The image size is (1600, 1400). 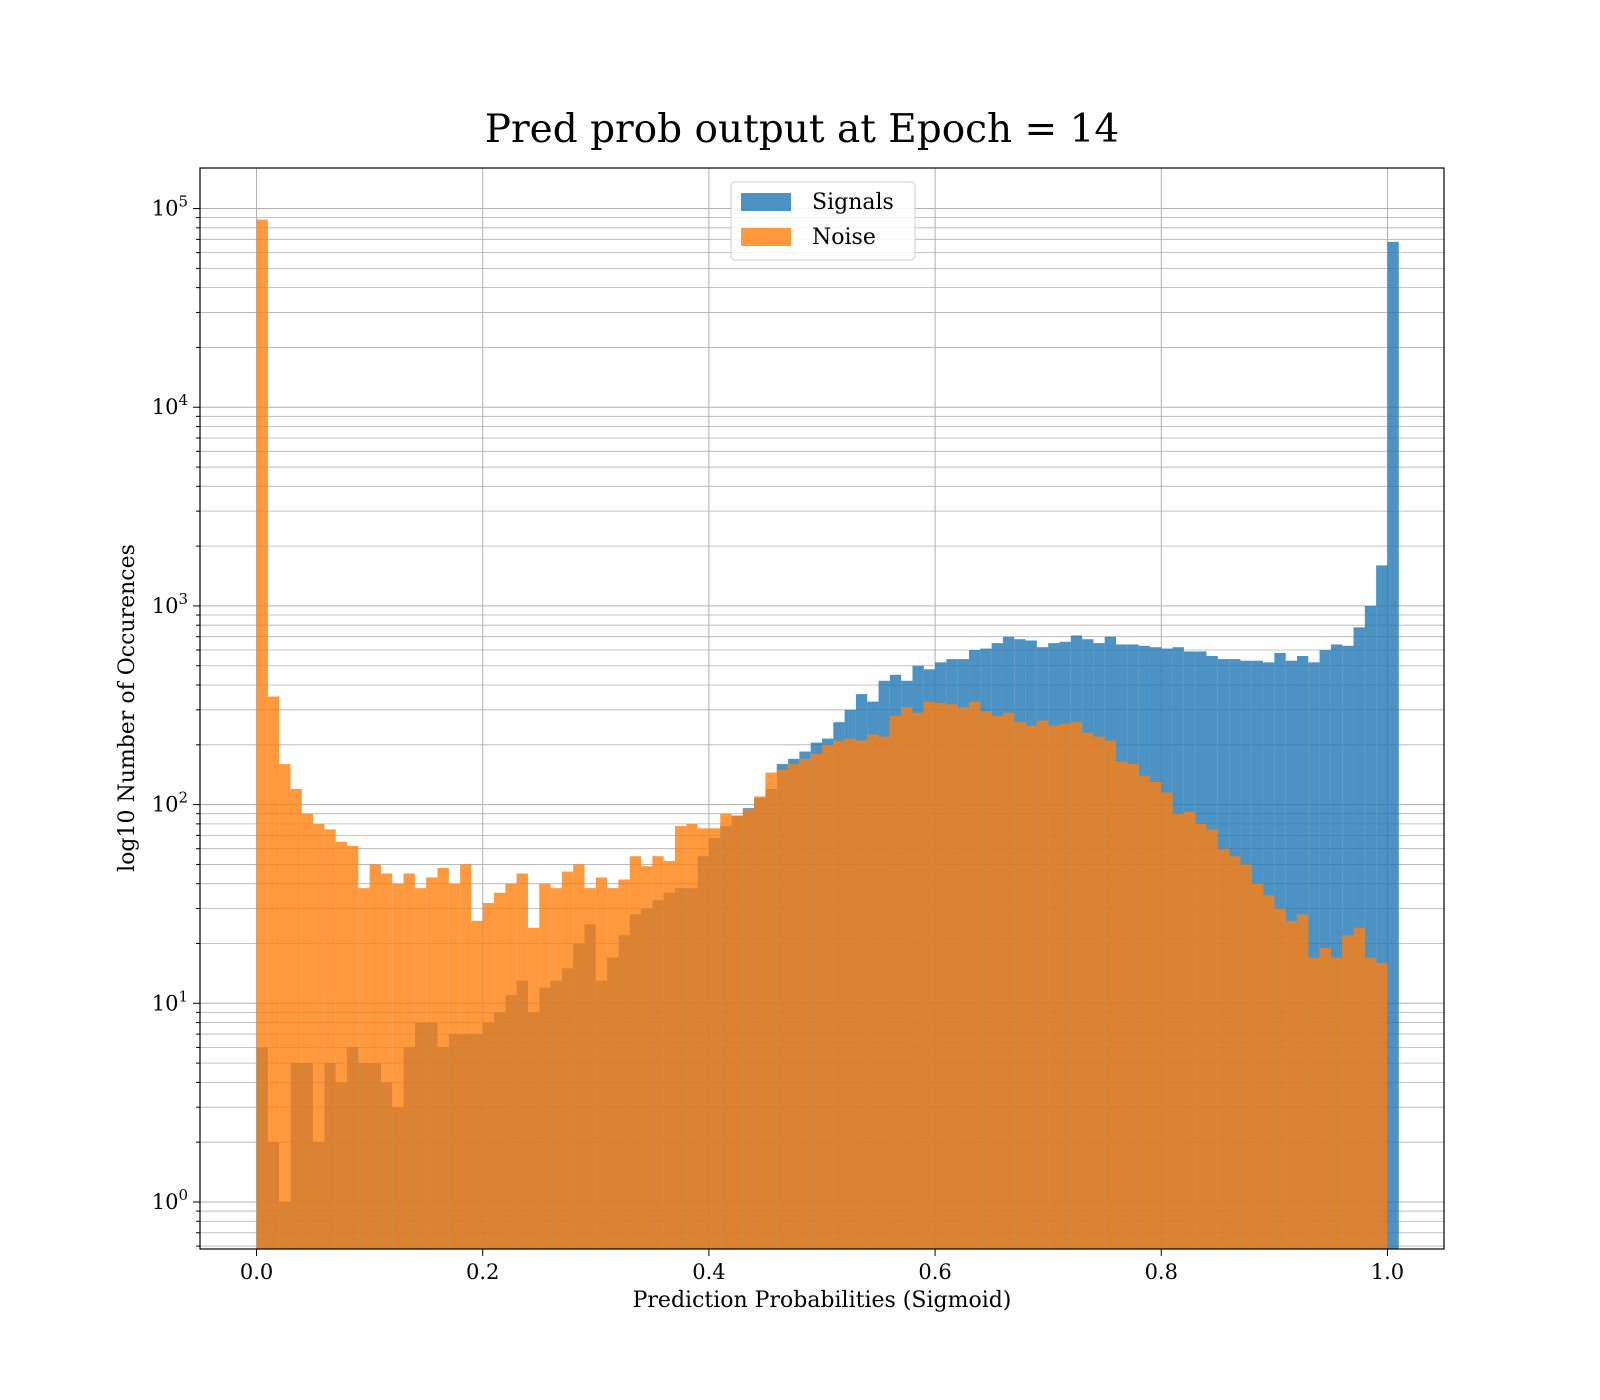 What do you see at coordinates (170, 1001) in the screenshot?
I see `y-tick-label: 10¹` at bounding box center [170, 1001].